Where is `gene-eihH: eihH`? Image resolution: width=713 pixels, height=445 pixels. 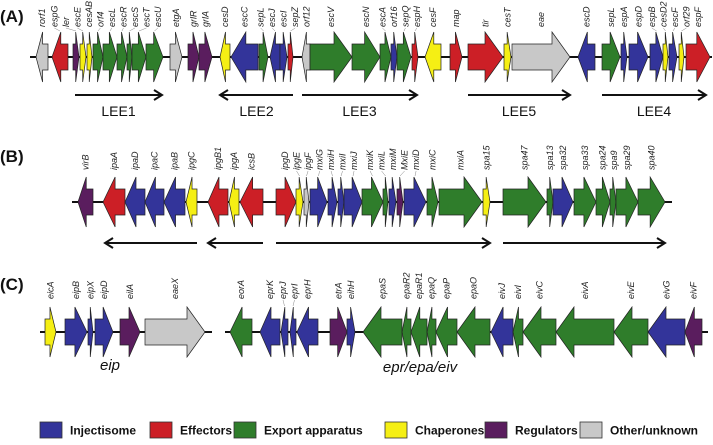
gene-eihH: eihH is located at coordinates (351, 319).